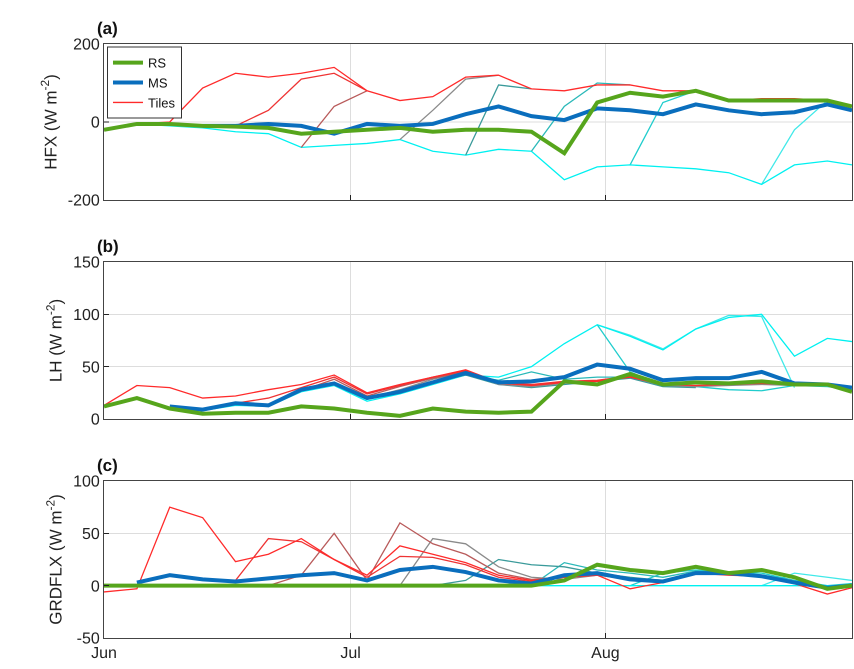 Image resolution: width=854 pixels, height=669 pixels. What do you see at coordinates (158, 83) in the screenshot?
I see `legend-label: MS` at bounding box center [158, 83].